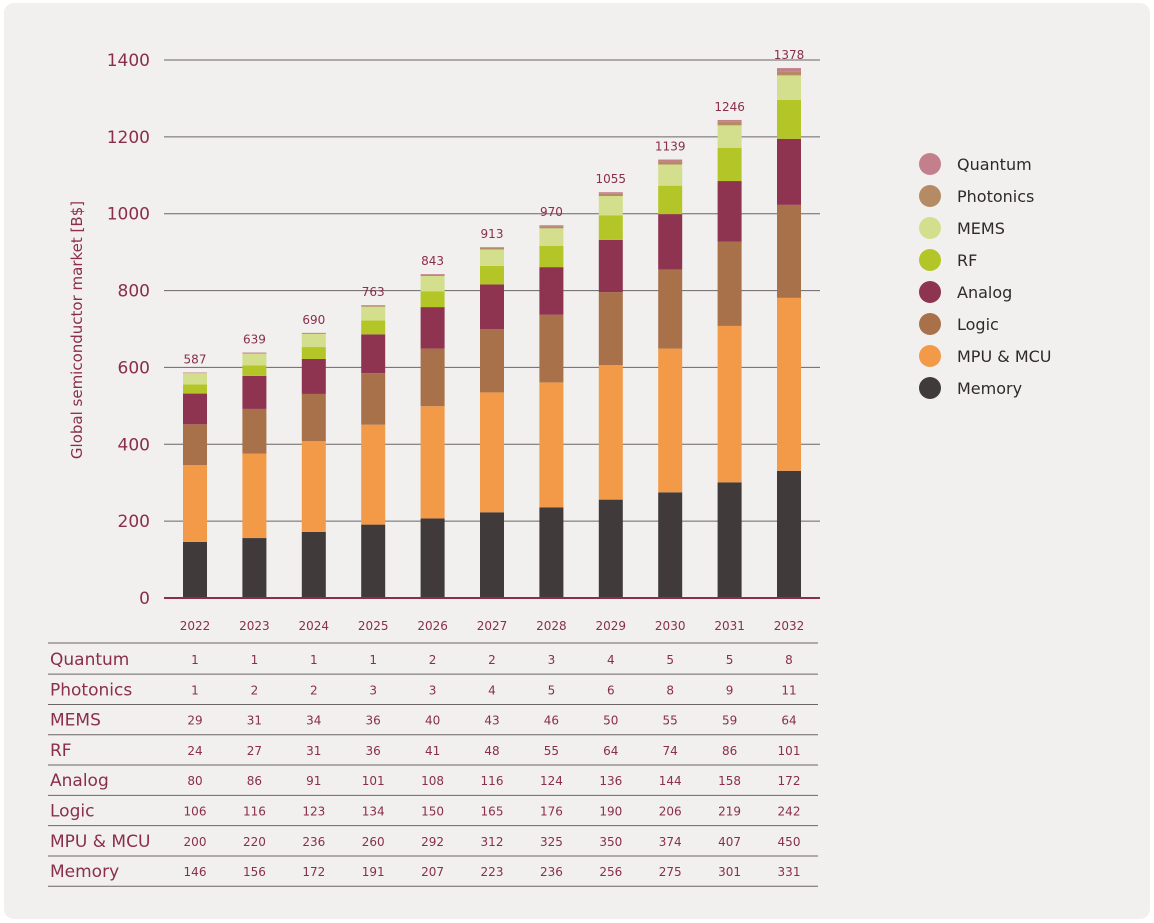 The image size is (1154, 923). I want to click on bar-total-label: 639, so click(254, 339).